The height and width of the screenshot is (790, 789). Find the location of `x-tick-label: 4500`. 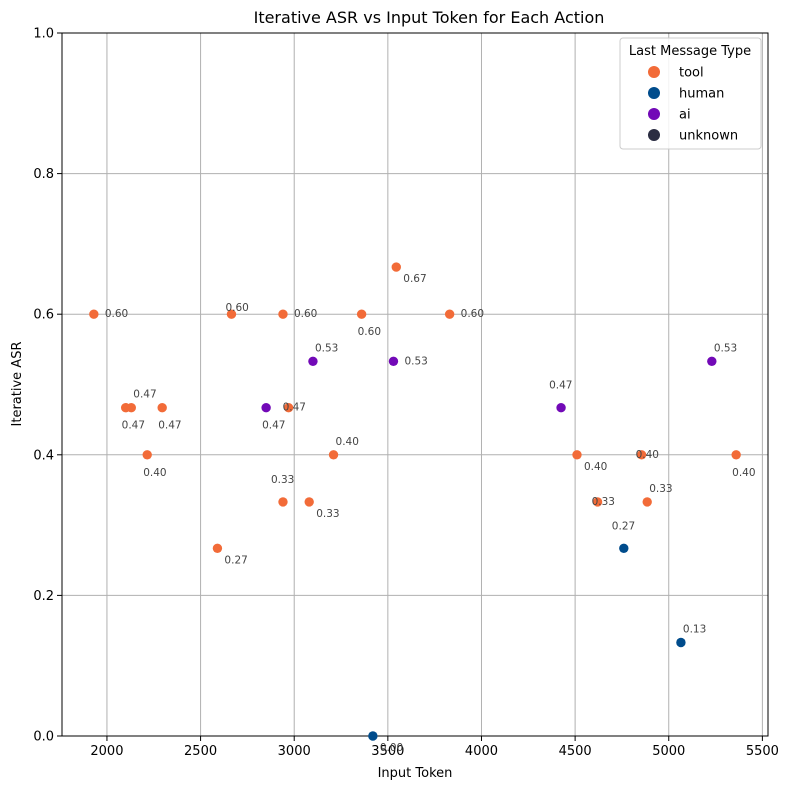

x-tick-label: 4500 is located at coordinates (575, 751).